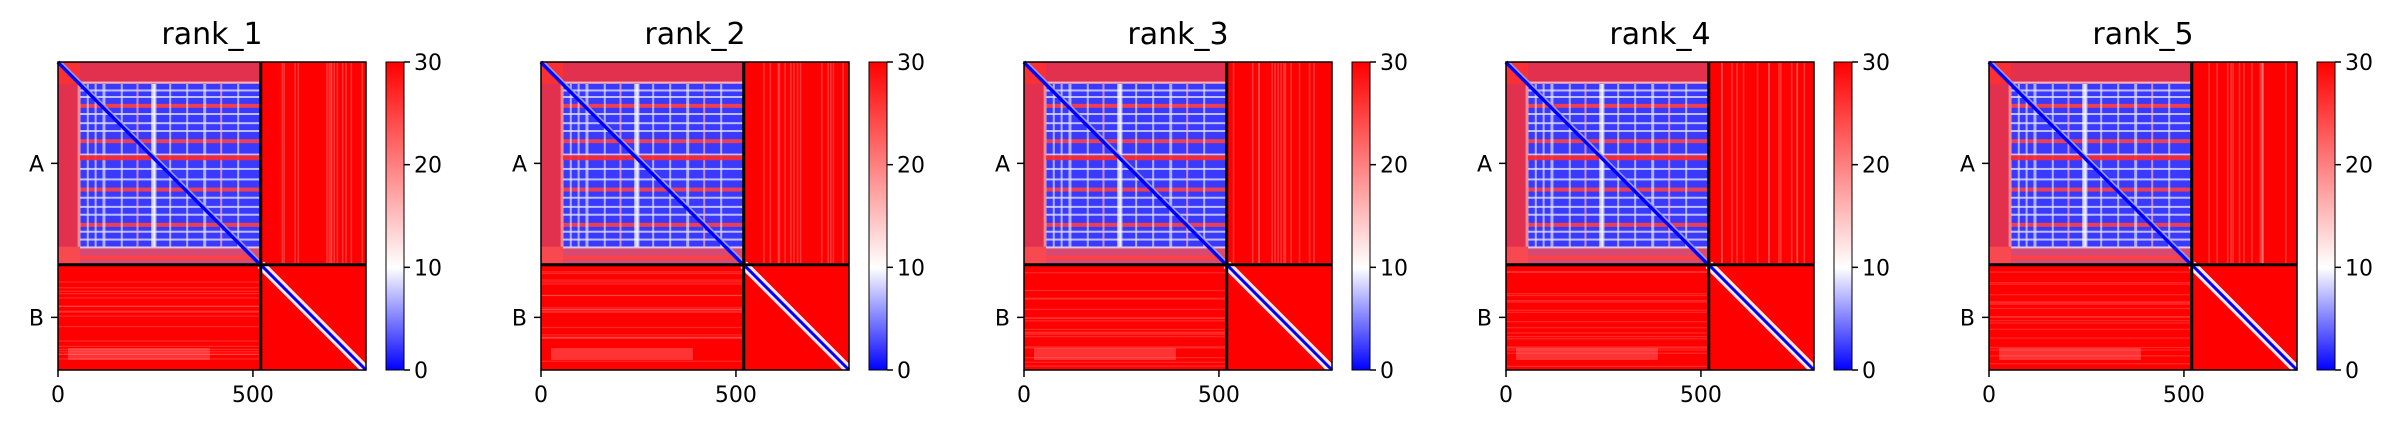 This screenshot has width=2400, height=438. What do you see at coordinates (636, 165) in the screenshot?
I see `block-aa-mid-col` at bounding box center [636, 165].